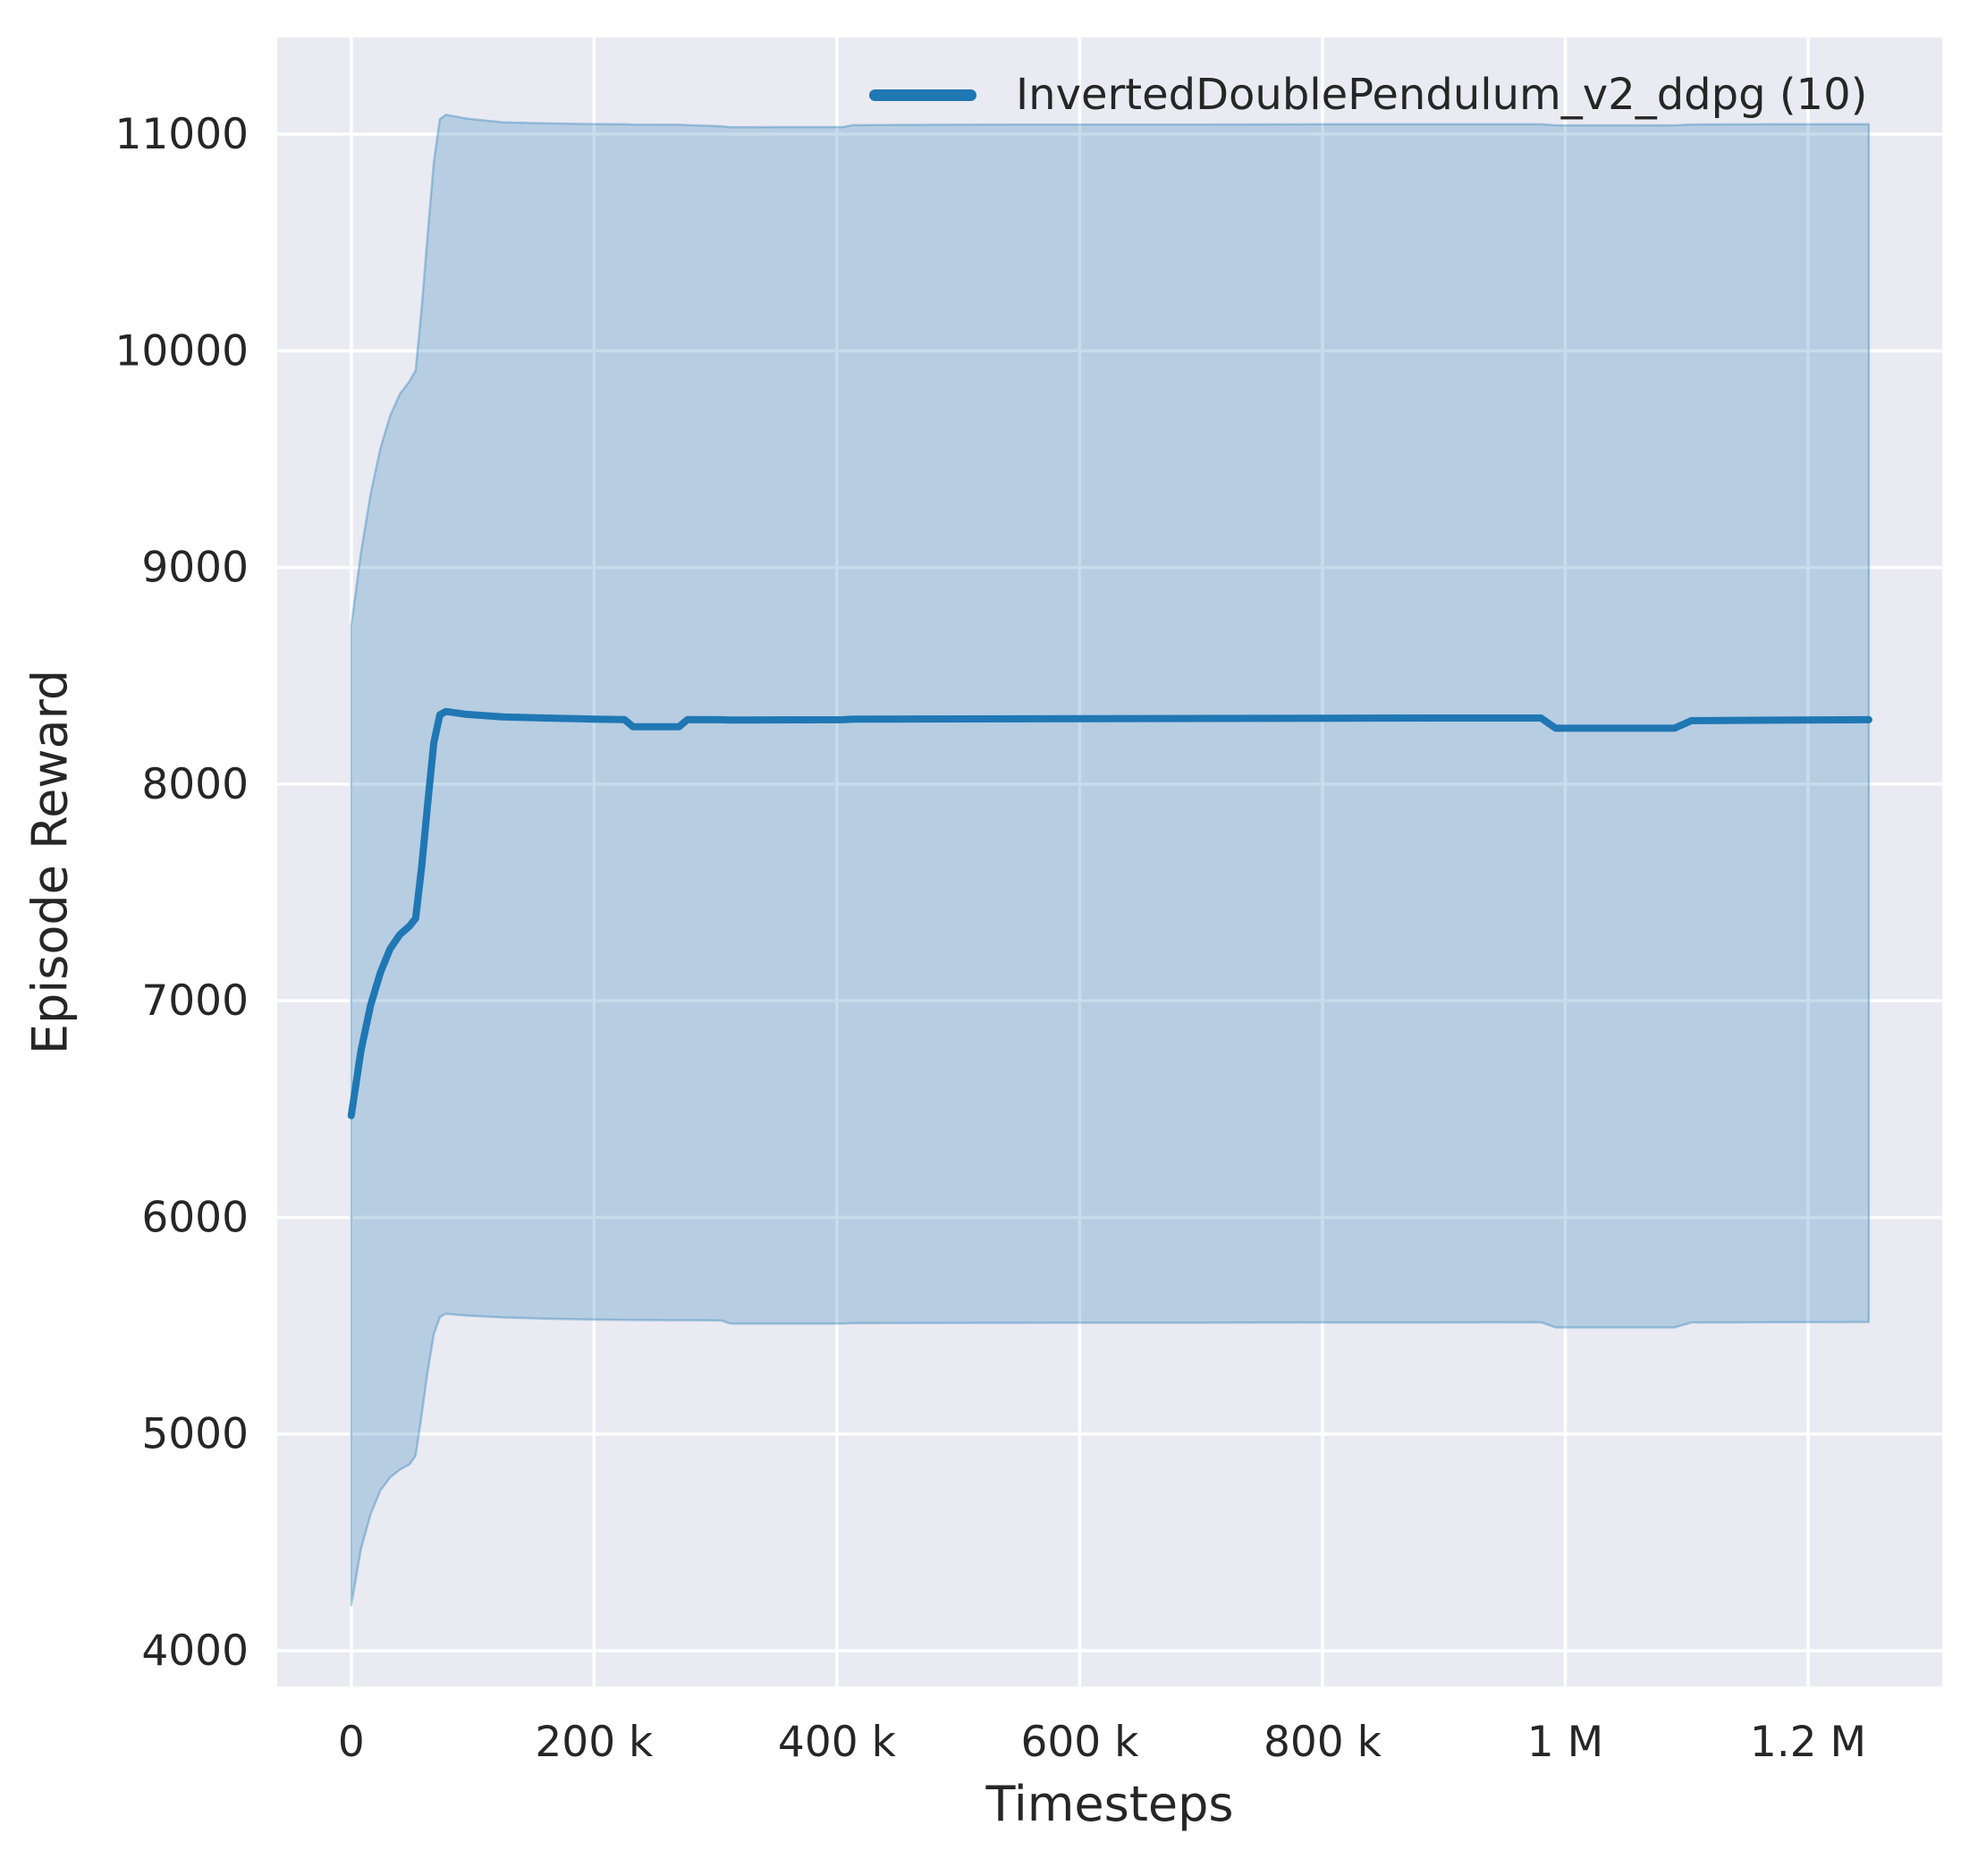  What do you see at coordinates (1079, 1743) in the screenshot?
I see `x-tick-label: 600 k` at bounding box center [1079, 1743].